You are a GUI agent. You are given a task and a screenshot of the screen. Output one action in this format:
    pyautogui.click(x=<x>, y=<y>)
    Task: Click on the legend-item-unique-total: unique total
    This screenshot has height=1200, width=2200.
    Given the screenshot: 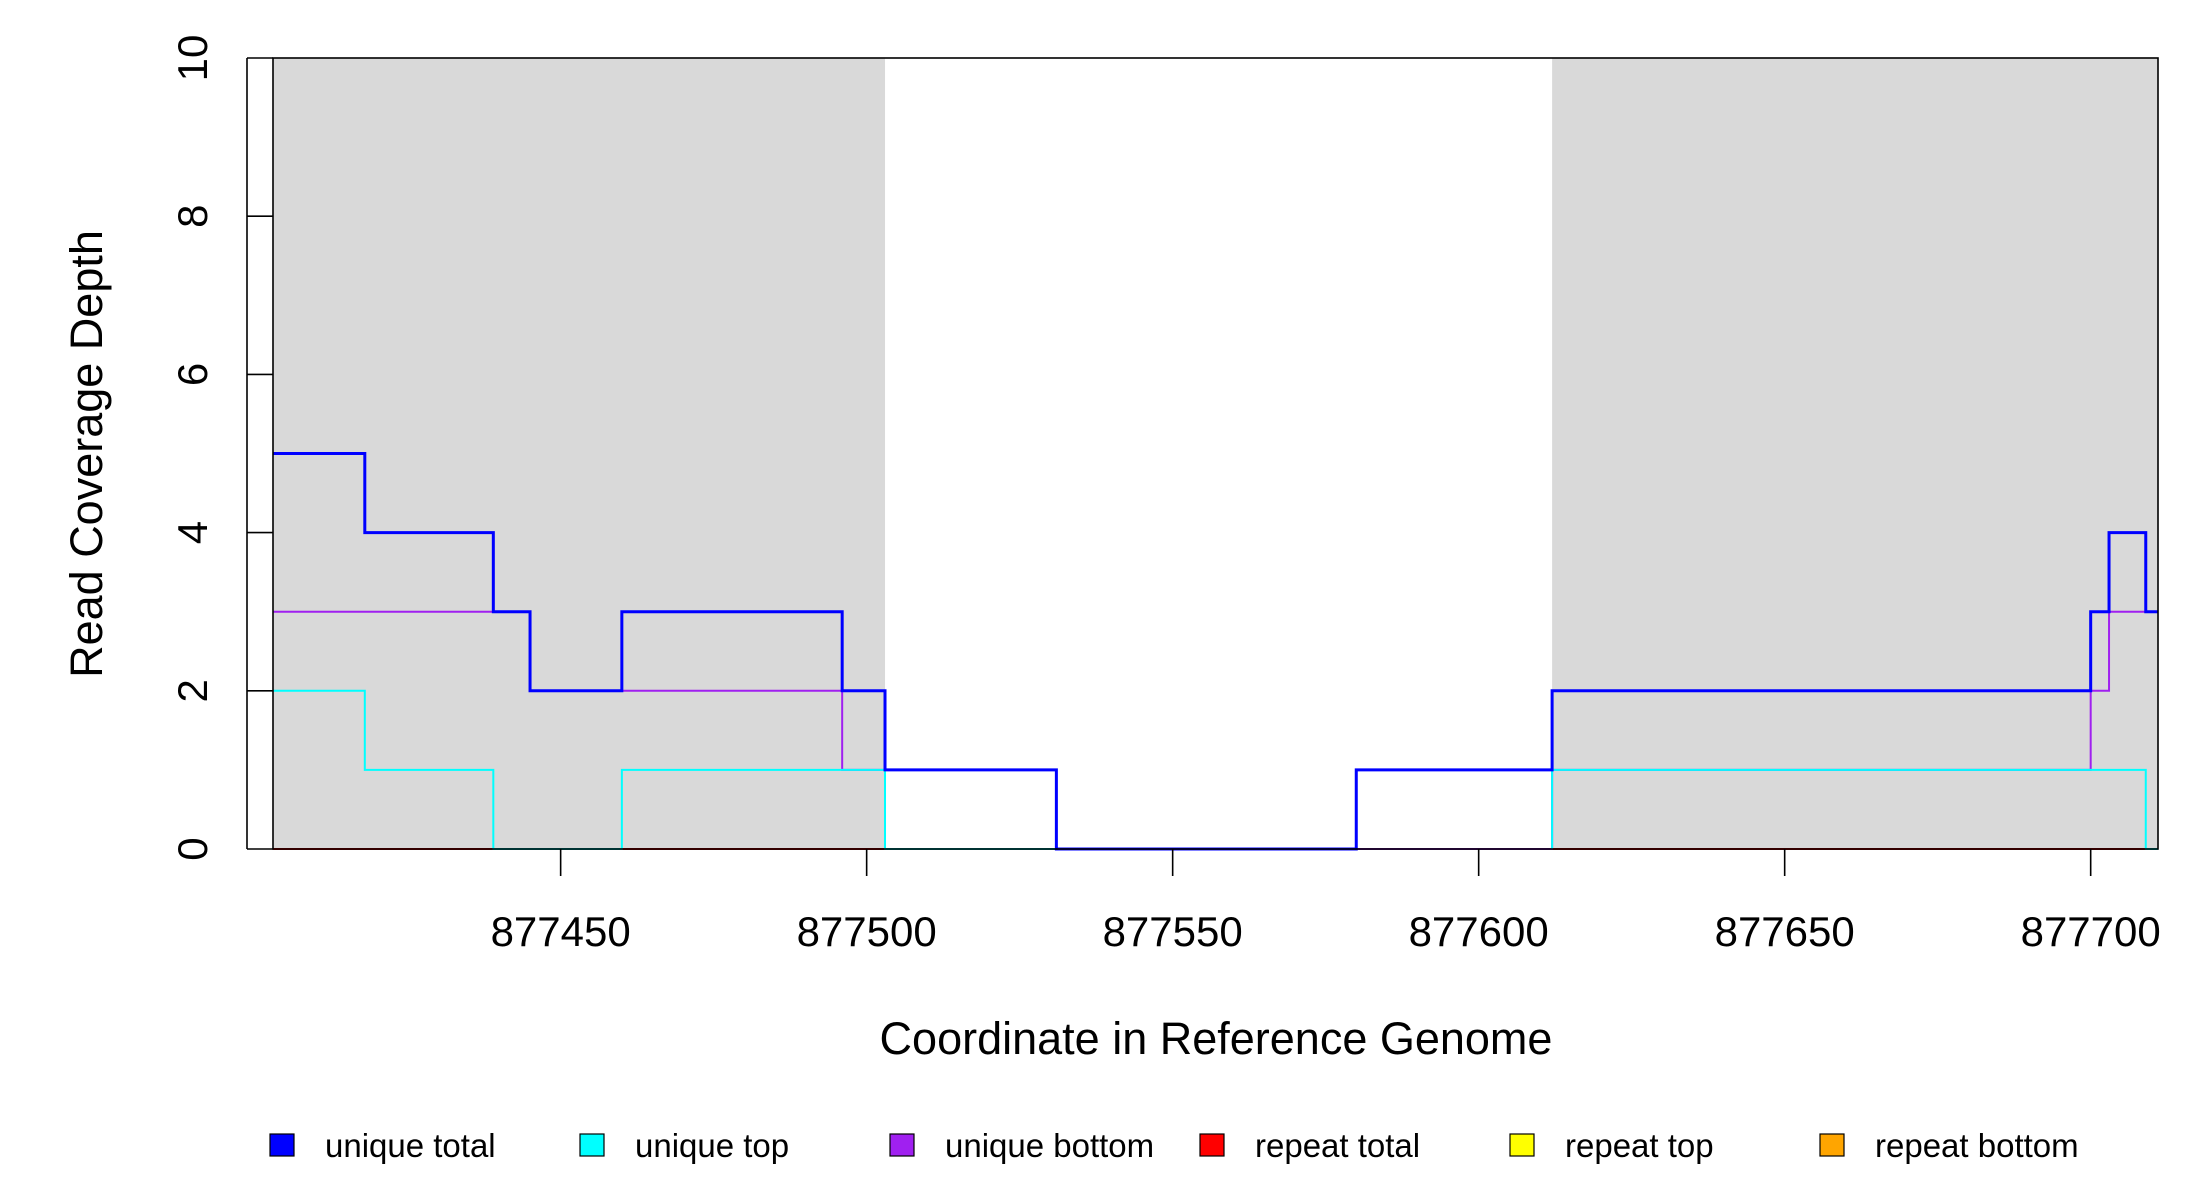 What is the action you would take?
    pyautogui.click(x=382, y=1145)
    